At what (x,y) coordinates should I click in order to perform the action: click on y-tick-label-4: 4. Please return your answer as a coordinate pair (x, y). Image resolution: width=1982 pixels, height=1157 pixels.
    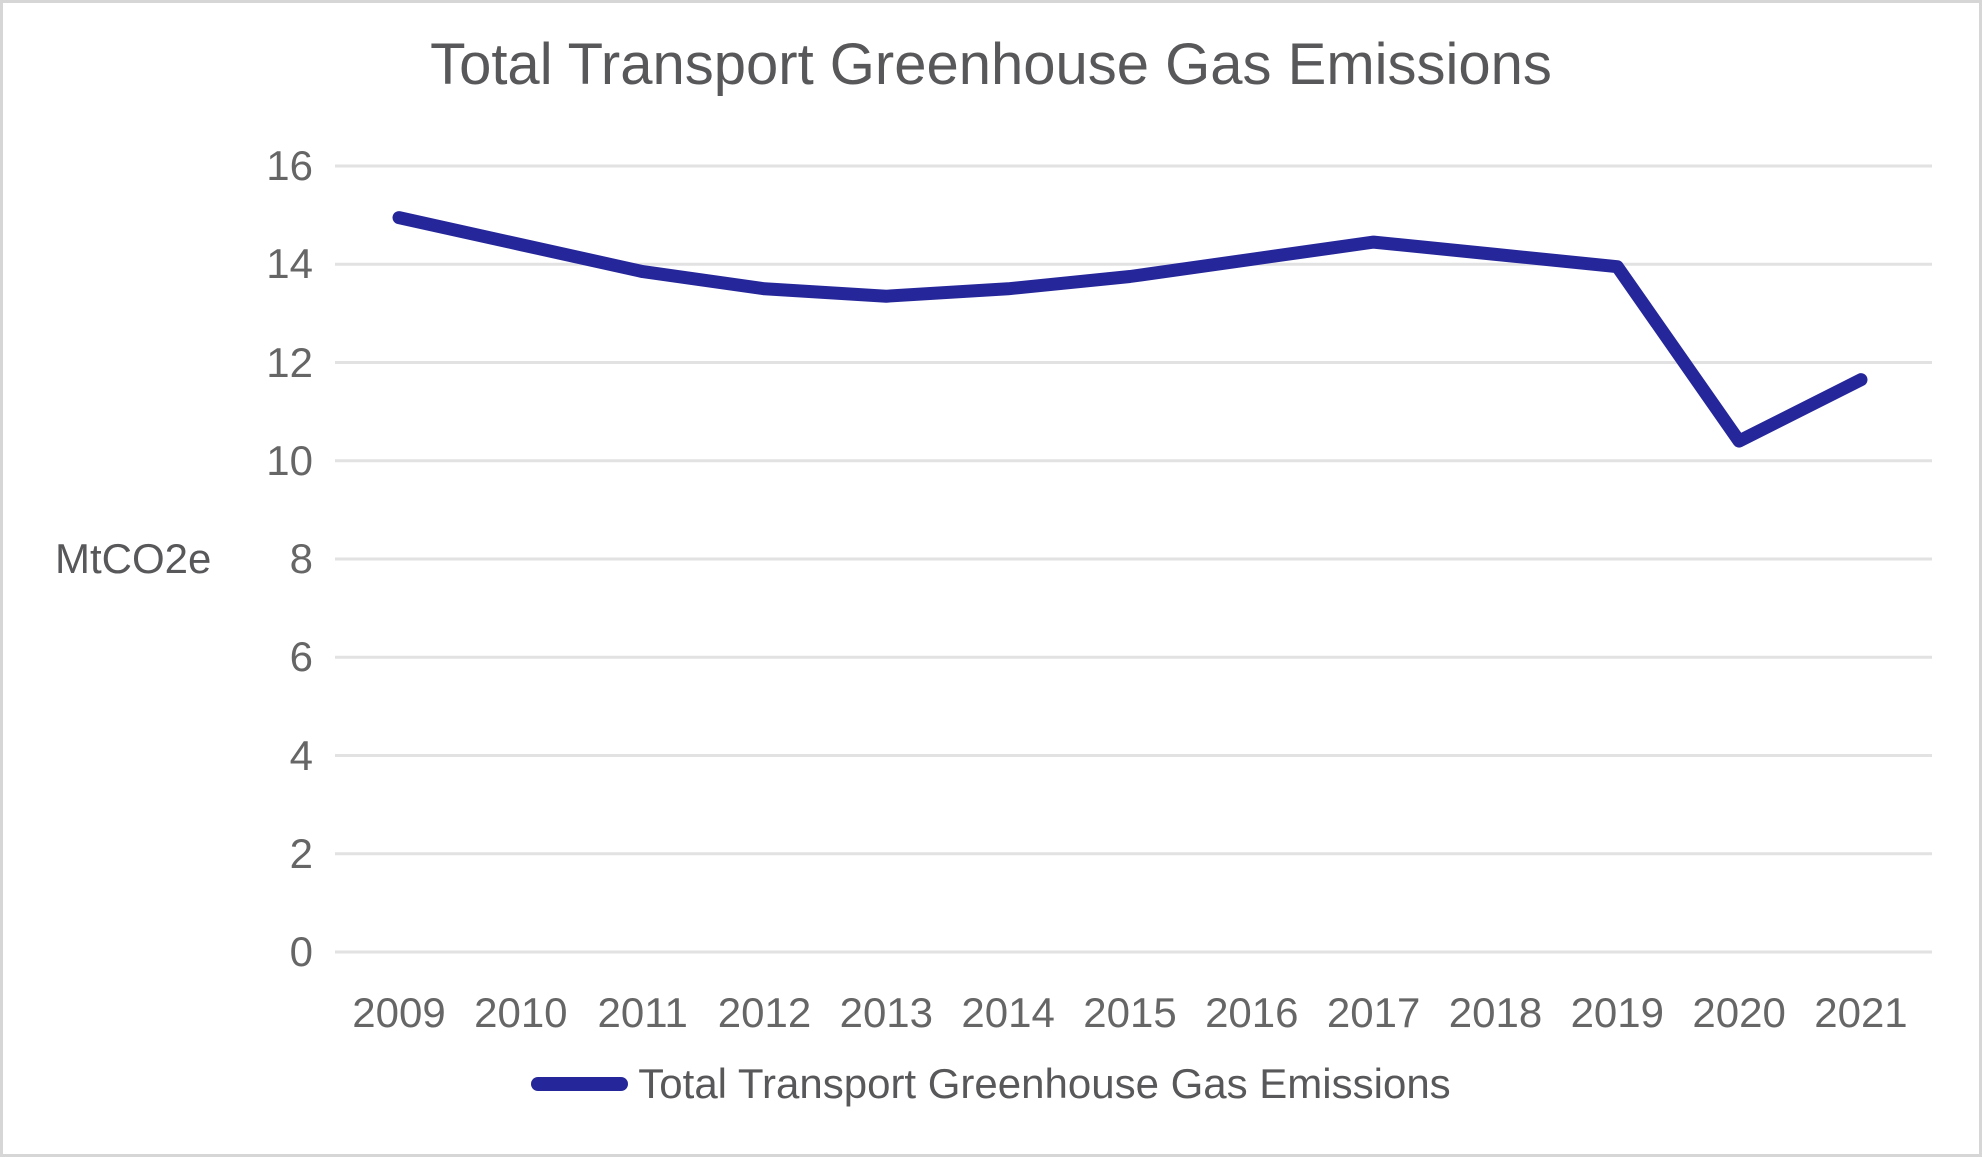
    Looking at the image, I should click on (301, 755).